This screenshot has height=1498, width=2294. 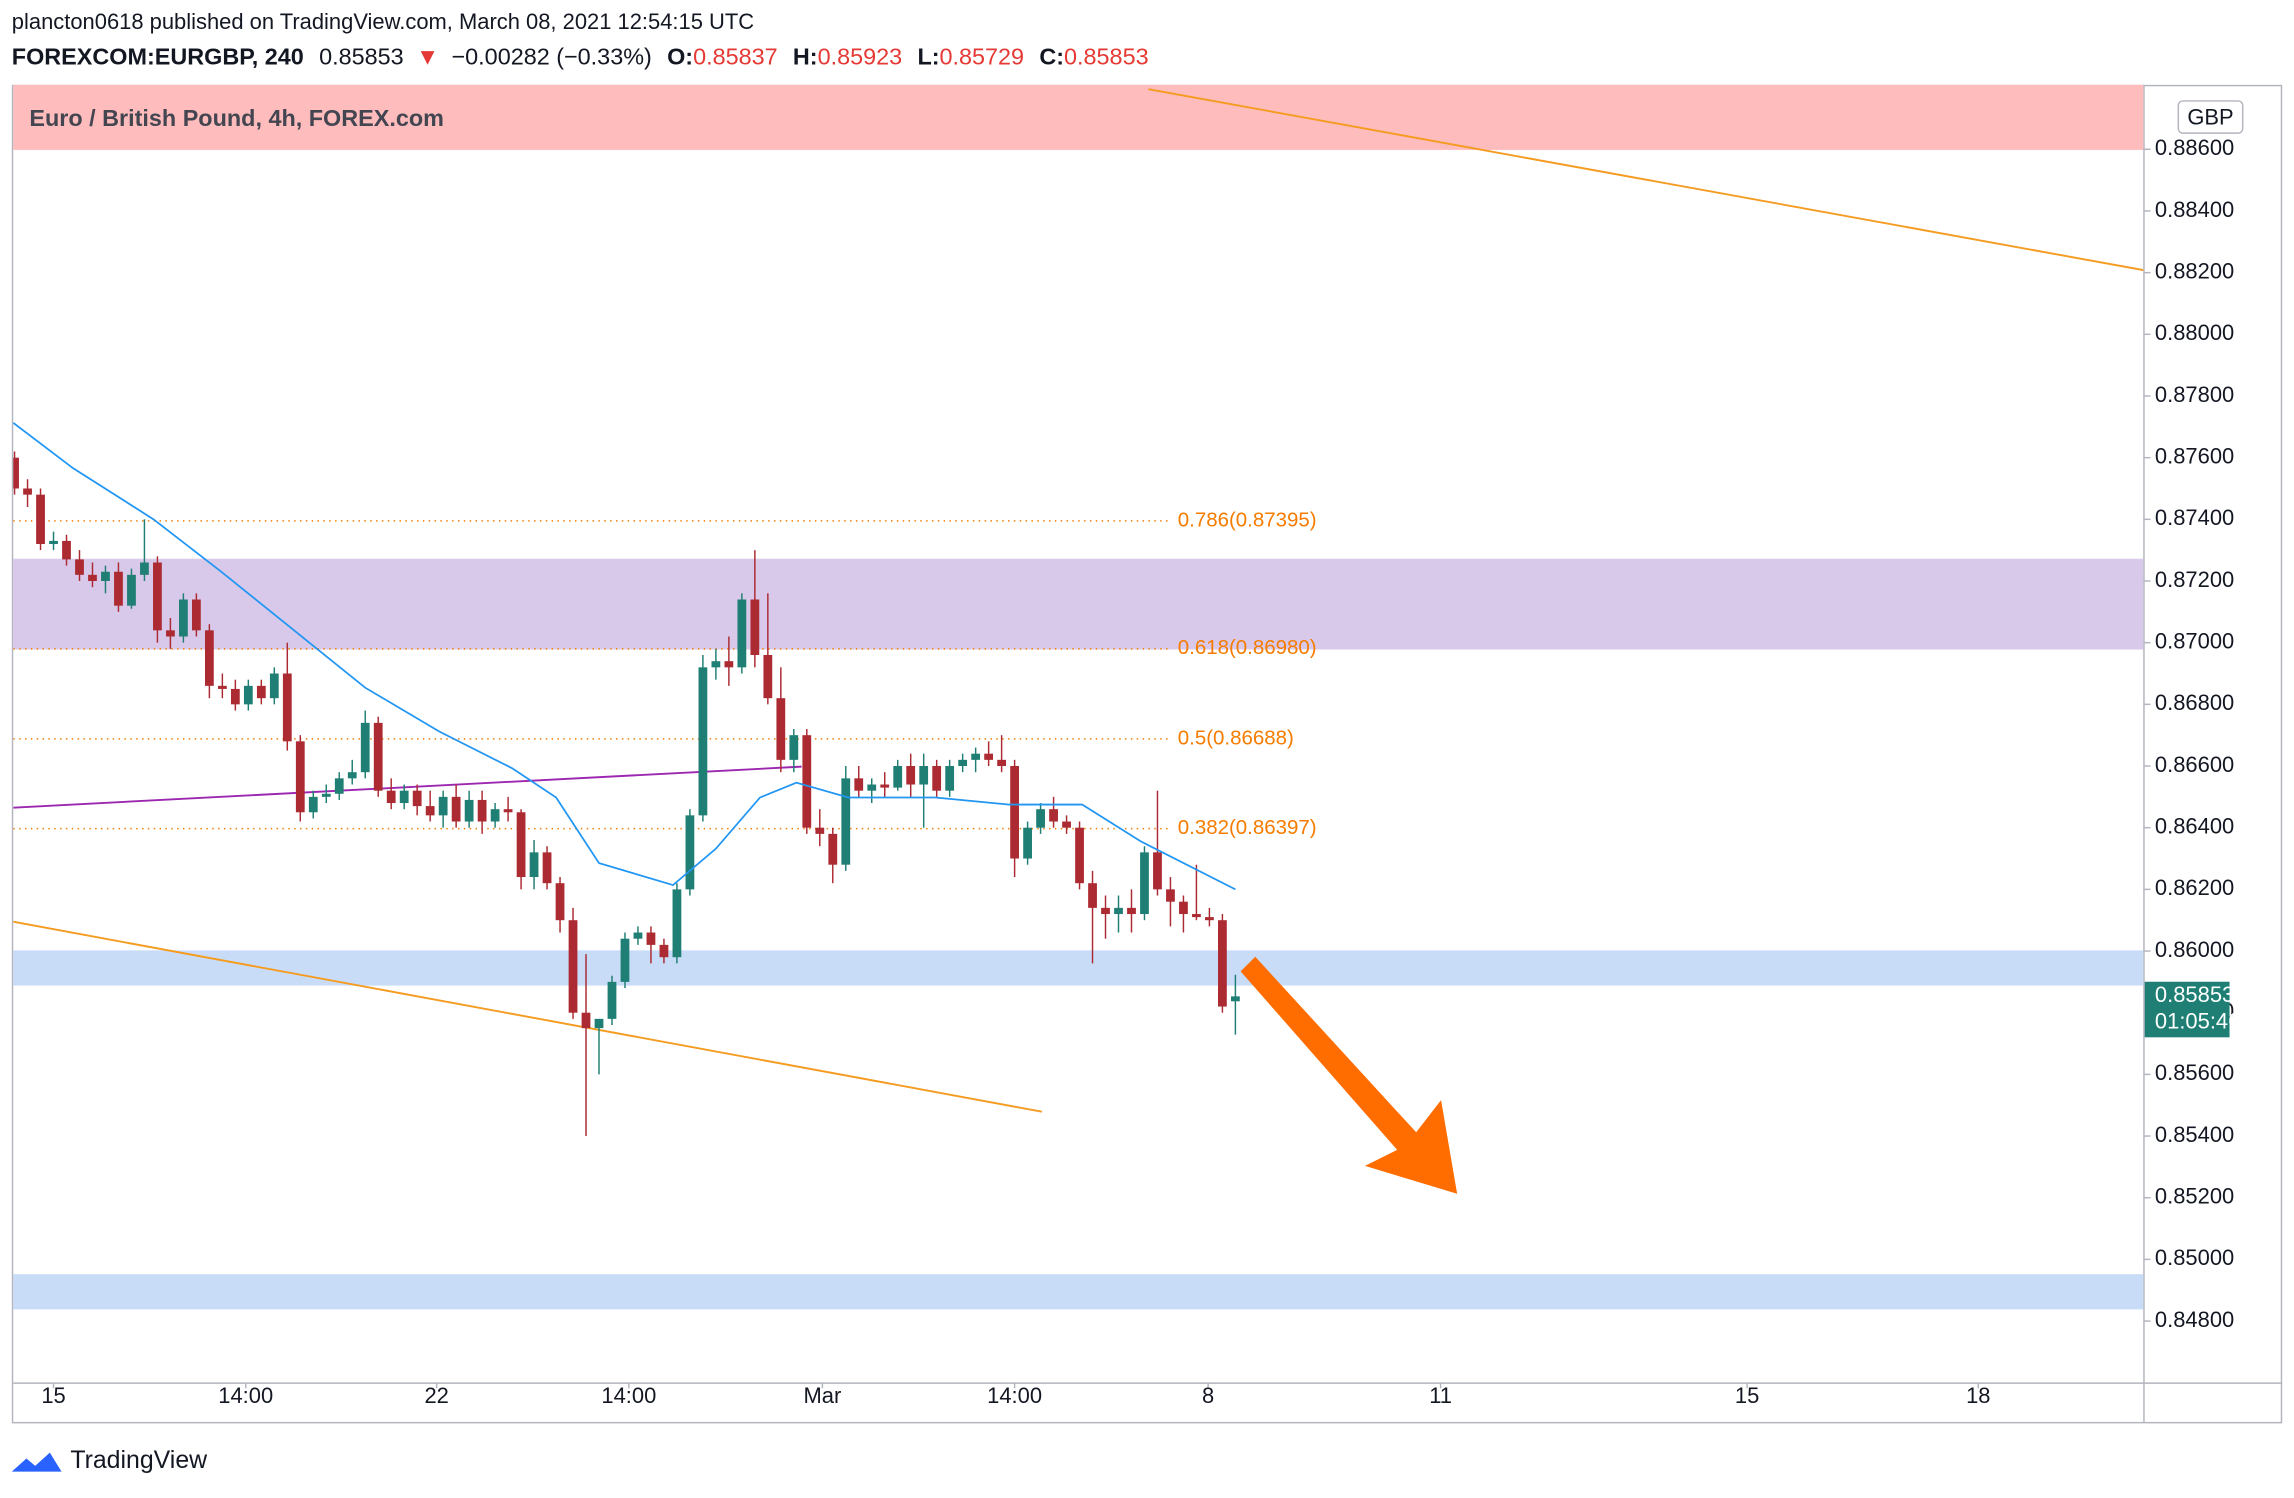 I want to click on x-tick-label: 22, so click(x=436, y=1395).